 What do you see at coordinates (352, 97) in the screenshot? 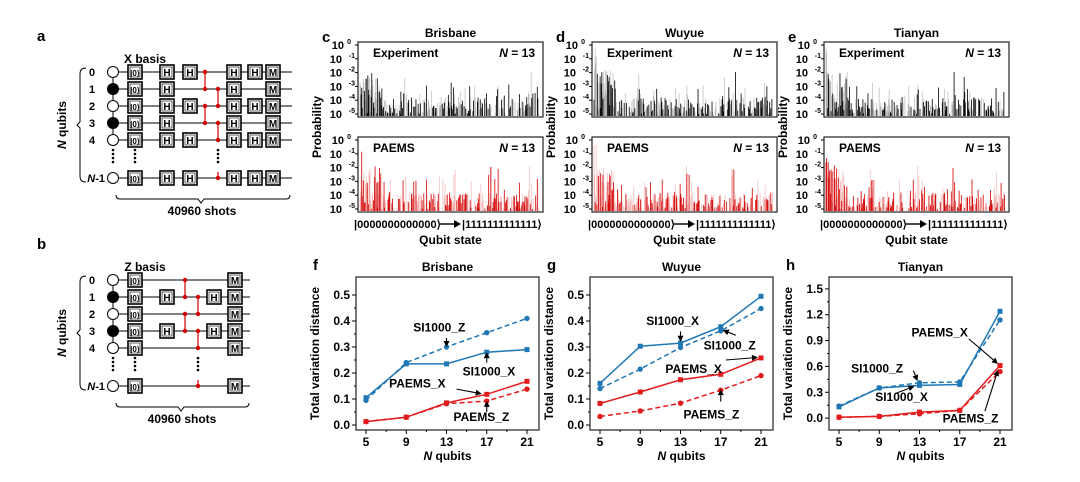
I see `y-tick-exponent: -4` at bounding box center [352, 97].